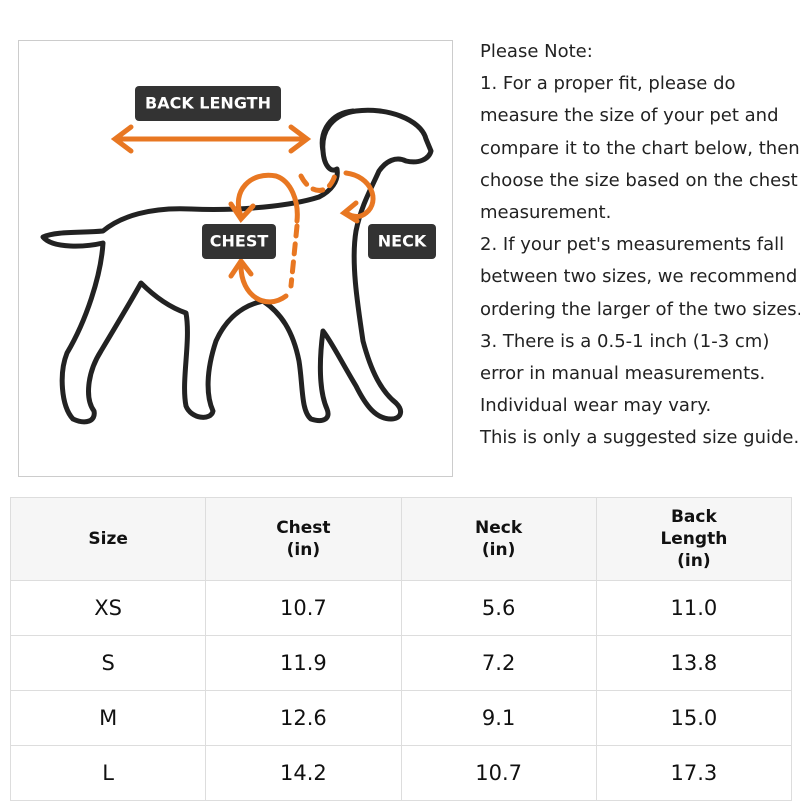  I want to click on table-cell: 5.6, so click(498, 608).